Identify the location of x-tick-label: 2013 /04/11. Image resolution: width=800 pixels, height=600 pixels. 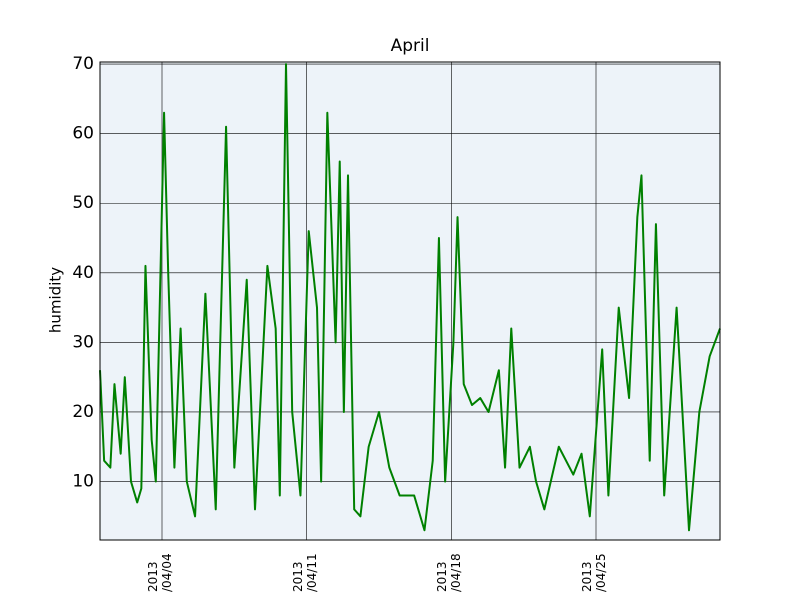
(304, 572).